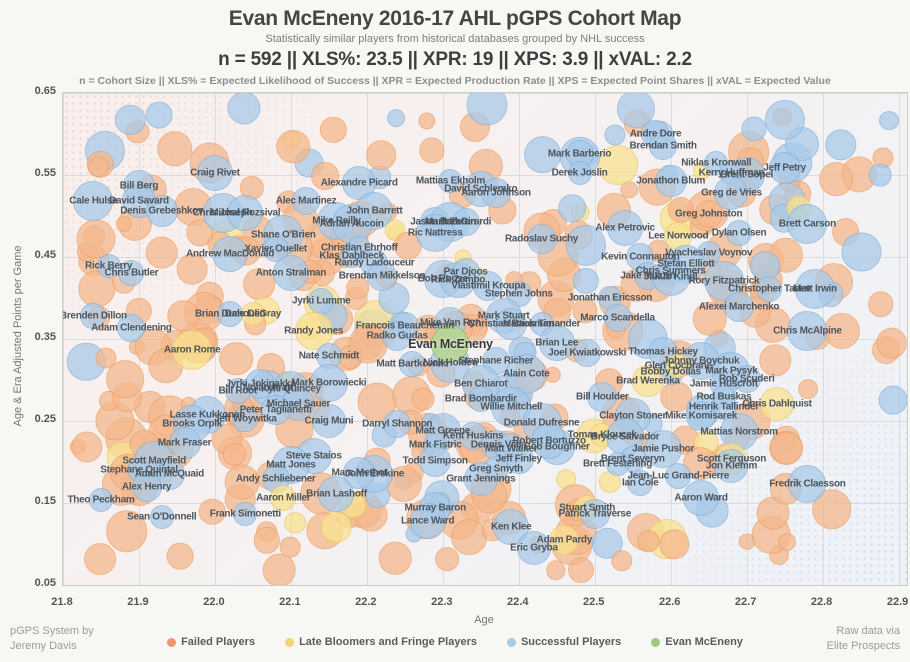 The height and width of the screenshot is (662, 910). I want to click on player-label: Niklas Kronwall, so click(716, 163).